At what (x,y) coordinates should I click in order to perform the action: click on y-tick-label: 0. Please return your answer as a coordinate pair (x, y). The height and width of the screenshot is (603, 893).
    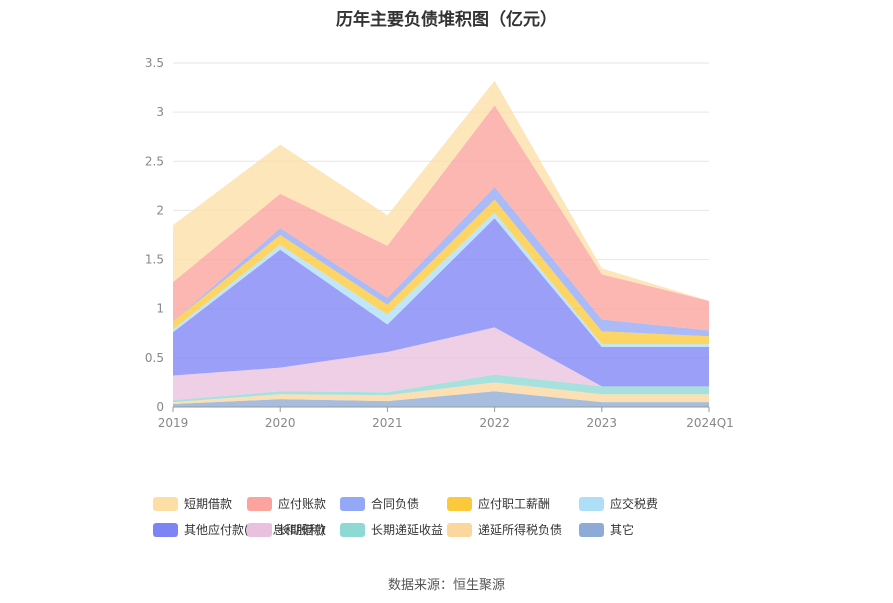
    Looking at the image, I should click on (160, 407).